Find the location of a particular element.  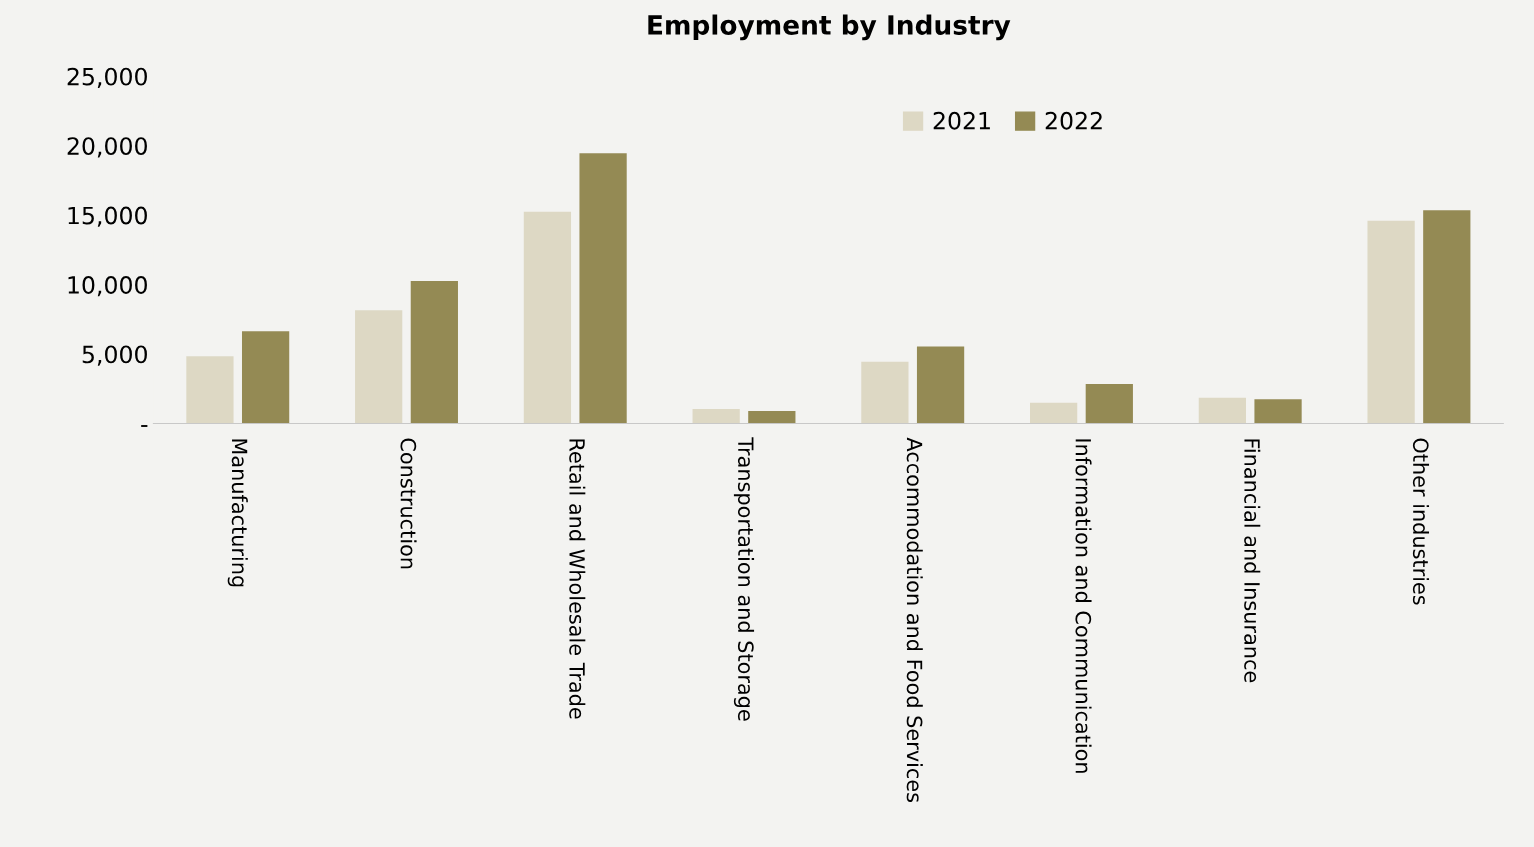

y-tick-label: 20,000 is located at coordinates (107, 147).